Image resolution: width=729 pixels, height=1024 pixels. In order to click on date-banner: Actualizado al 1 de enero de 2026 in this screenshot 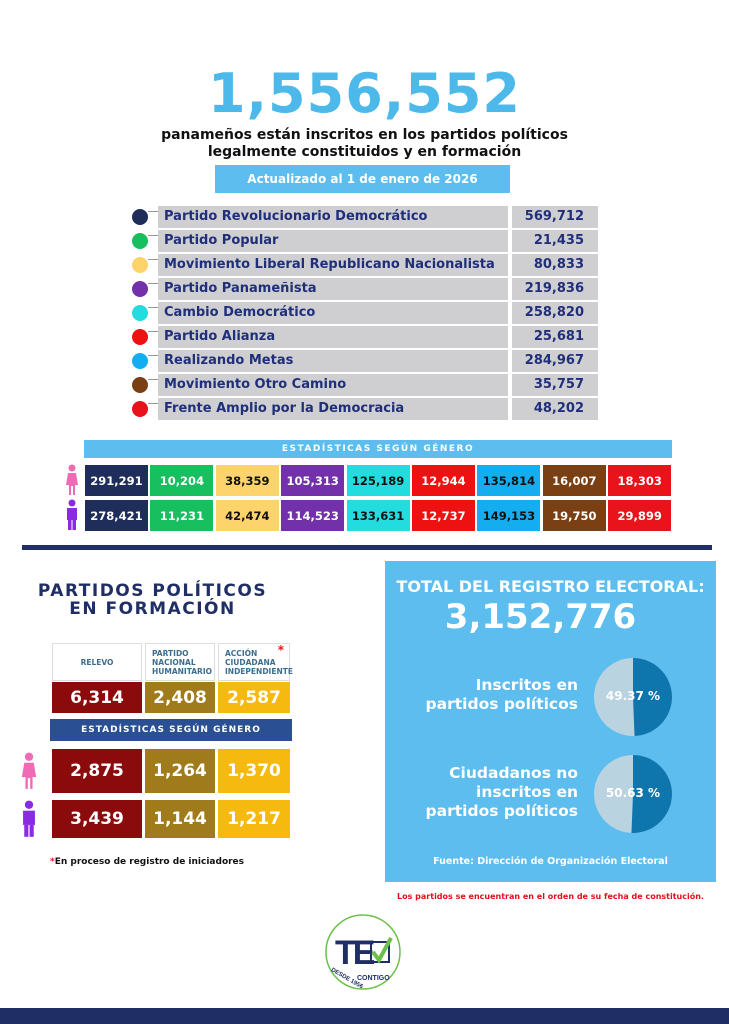, I will do `click(362, 179)`.